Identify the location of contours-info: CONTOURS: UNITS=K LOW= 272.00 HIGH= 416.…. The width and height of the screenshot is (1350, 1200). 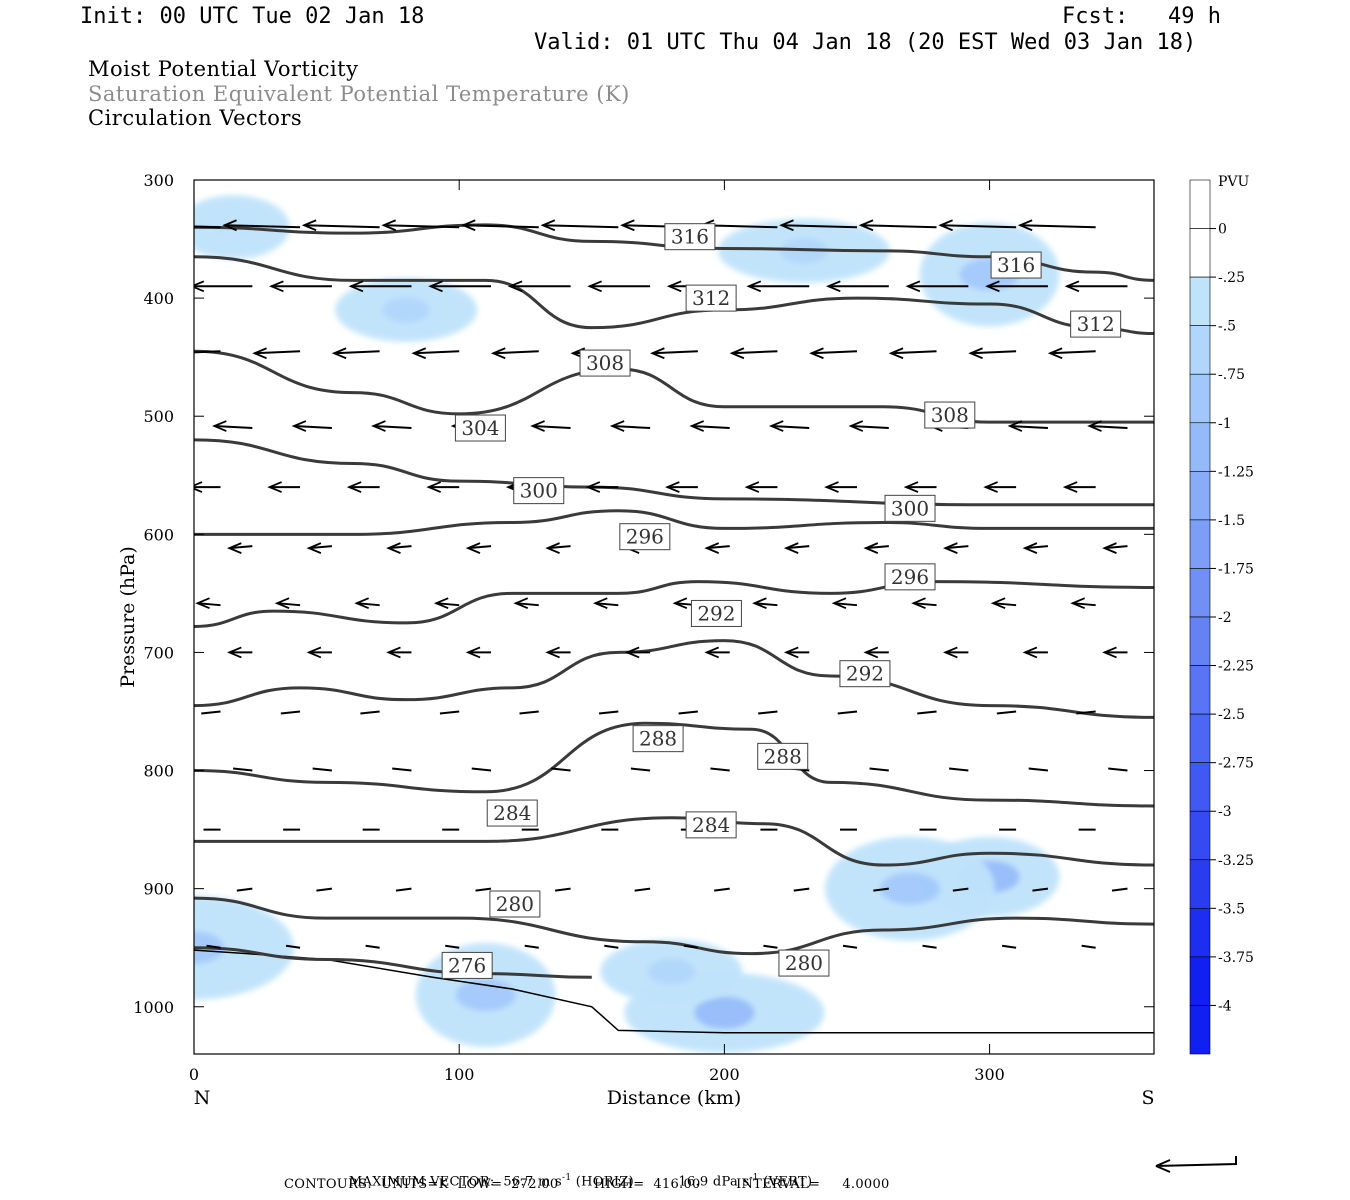
(587, 1184).